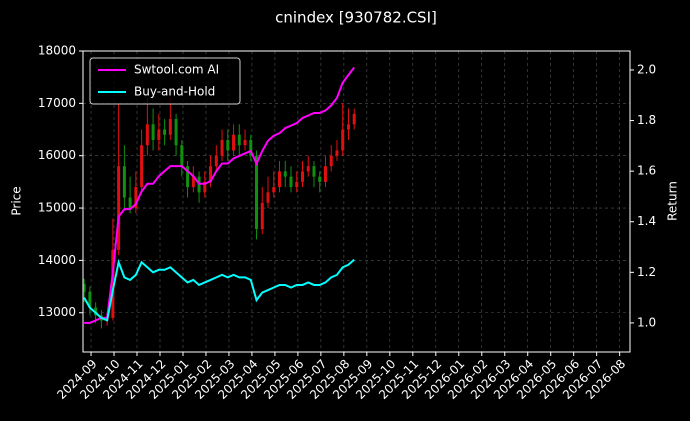  I want to click on y-tick-label: 18000, so click(57, 51).